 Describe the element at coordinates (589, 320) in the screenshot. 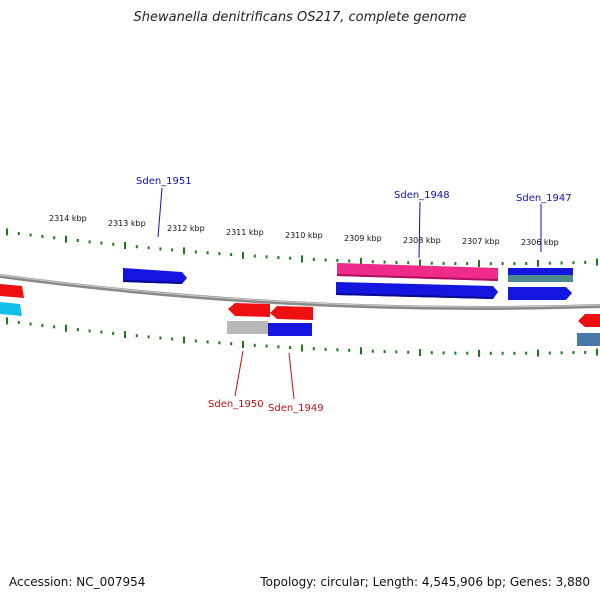

I see `gene-right-edge-red` at that location.